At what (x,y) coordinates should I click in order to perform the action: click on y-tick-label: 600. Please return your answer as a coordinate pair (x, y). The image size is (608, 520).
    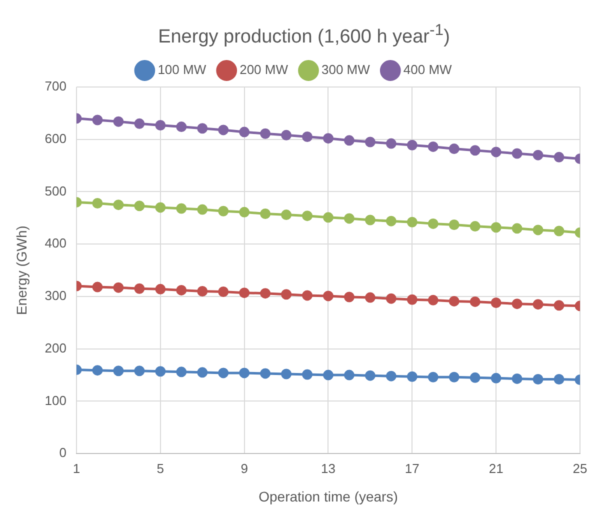
    Looking at the image, I should click on (55, 138).